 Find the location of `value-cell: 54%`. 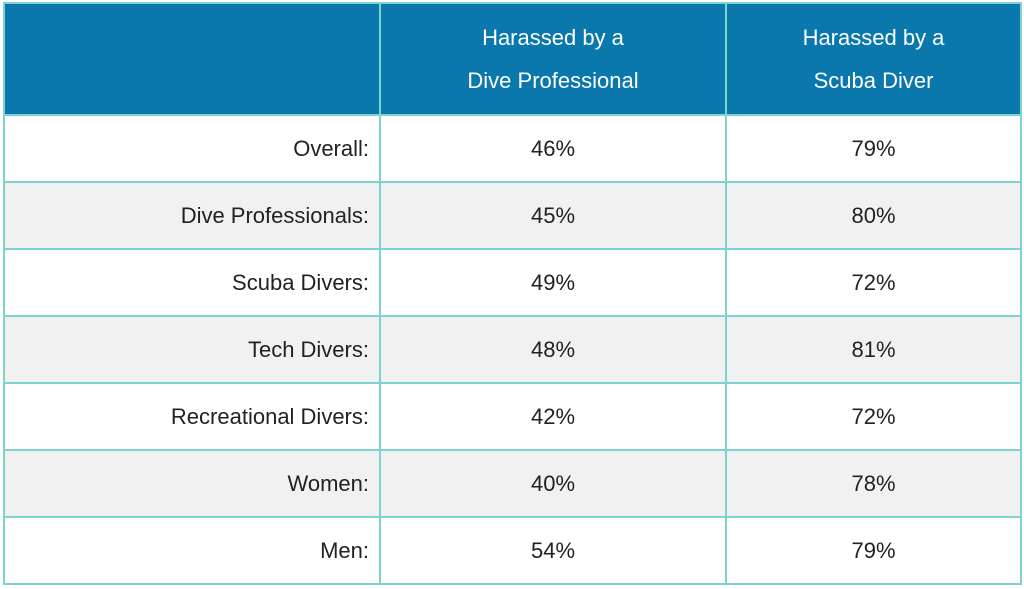

value-cell: 54% is located at coordinates (553, 550).